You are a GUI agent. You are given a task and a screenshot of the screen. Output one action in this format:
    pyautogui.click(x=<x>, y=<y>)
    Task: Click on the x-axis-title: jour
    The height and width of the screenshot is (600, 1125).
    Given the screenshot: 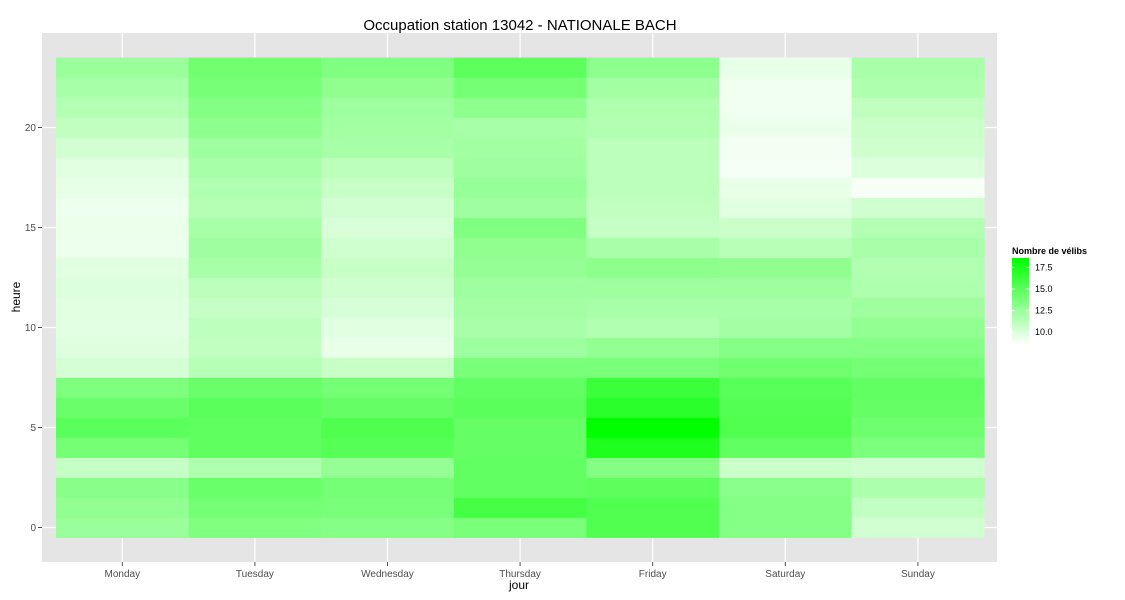 What is the action you would take?
    pyautogui.click(x=518, y=585)
    